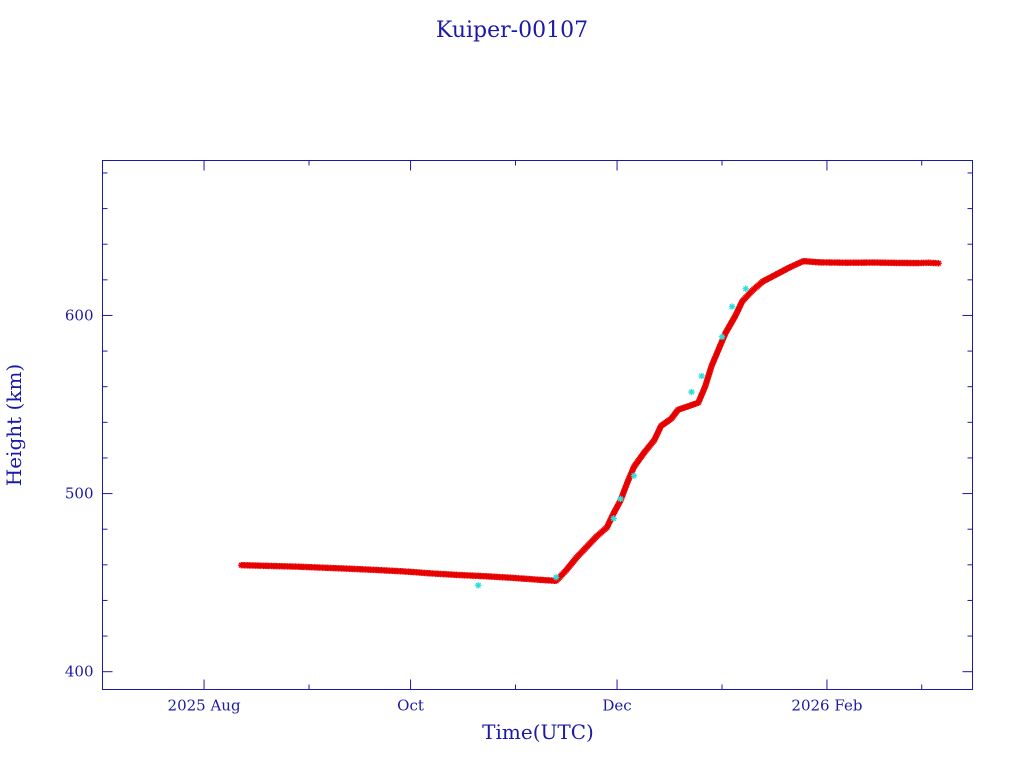 This screenshot has width=1024, height=768. Describe the element at coordinates (512, 30) in the screenshot. I see `chart-title: Kuiper-00107` at that location.